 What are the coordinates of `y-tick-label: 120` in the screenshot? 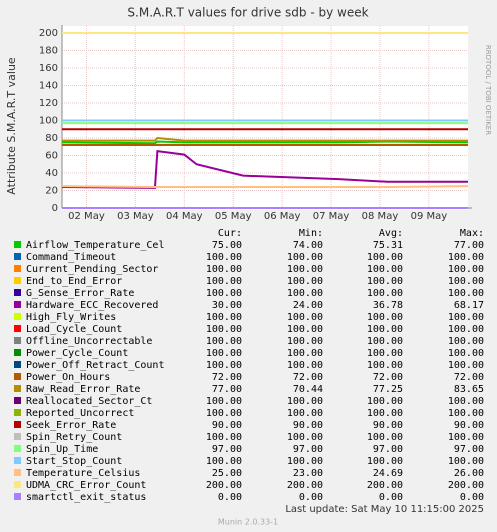 It's located at (48, 103).